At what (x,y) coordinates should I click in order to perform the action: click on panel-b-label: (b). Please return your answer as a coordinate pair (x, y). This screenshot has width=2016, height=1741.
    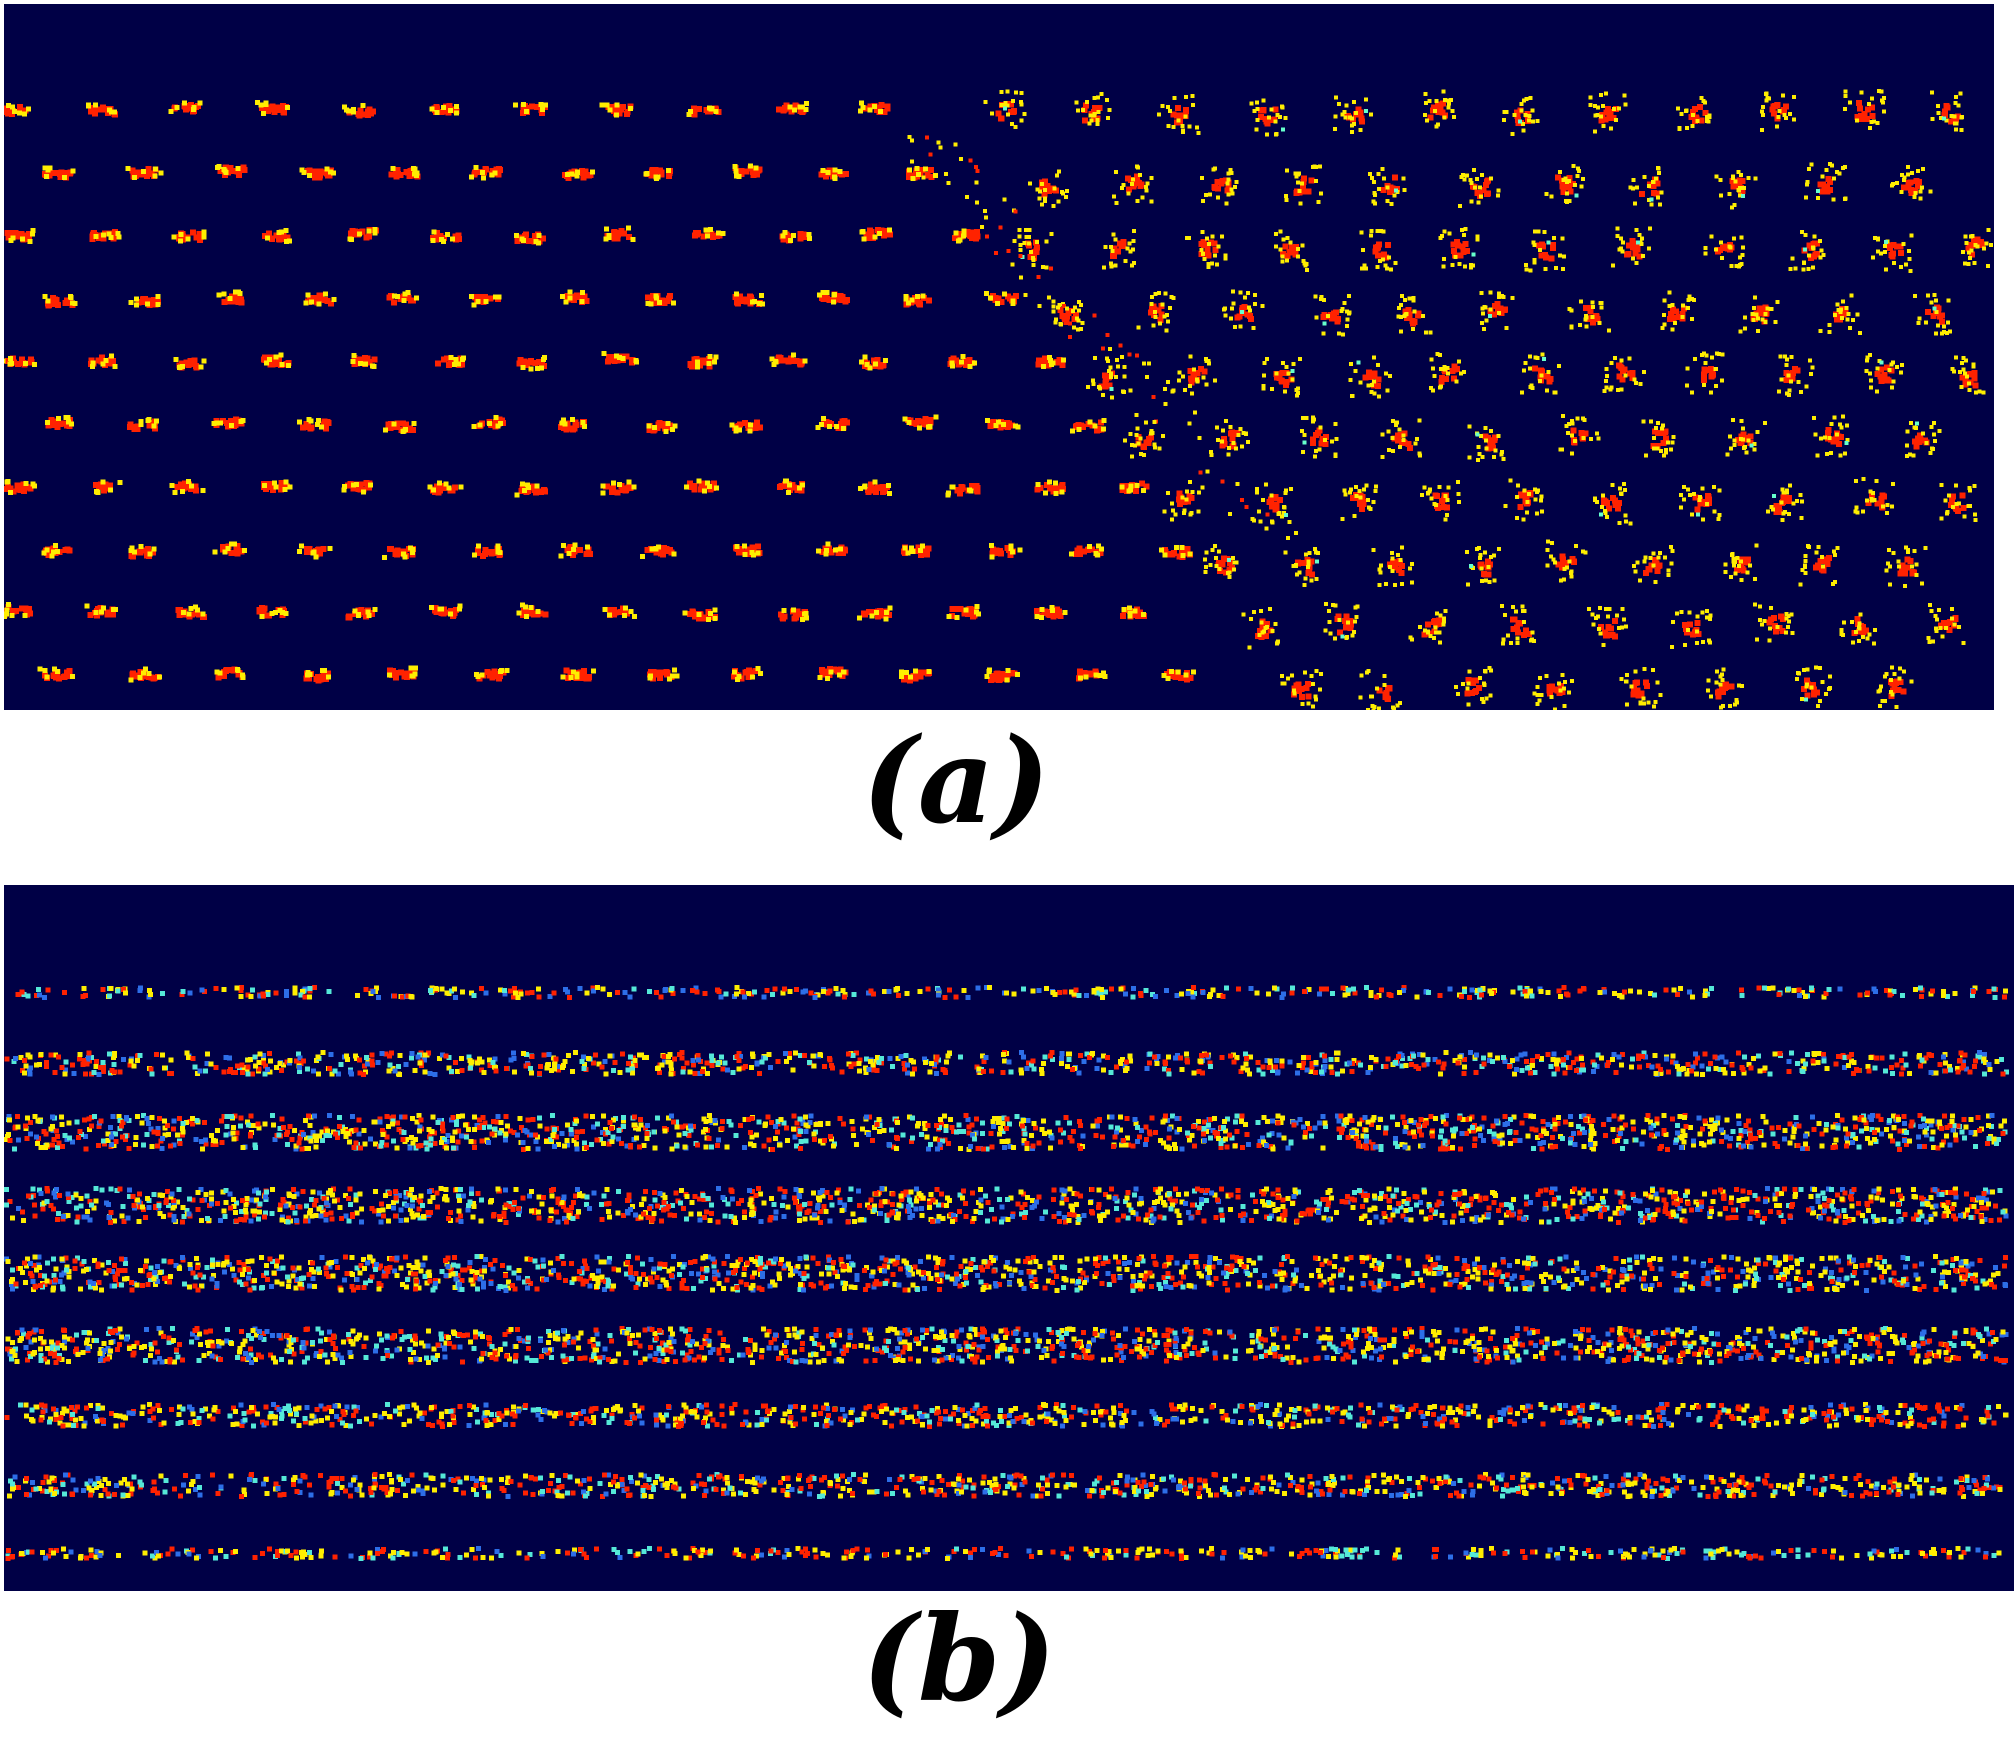
    Looking at the image, I should click on (959, 1658).